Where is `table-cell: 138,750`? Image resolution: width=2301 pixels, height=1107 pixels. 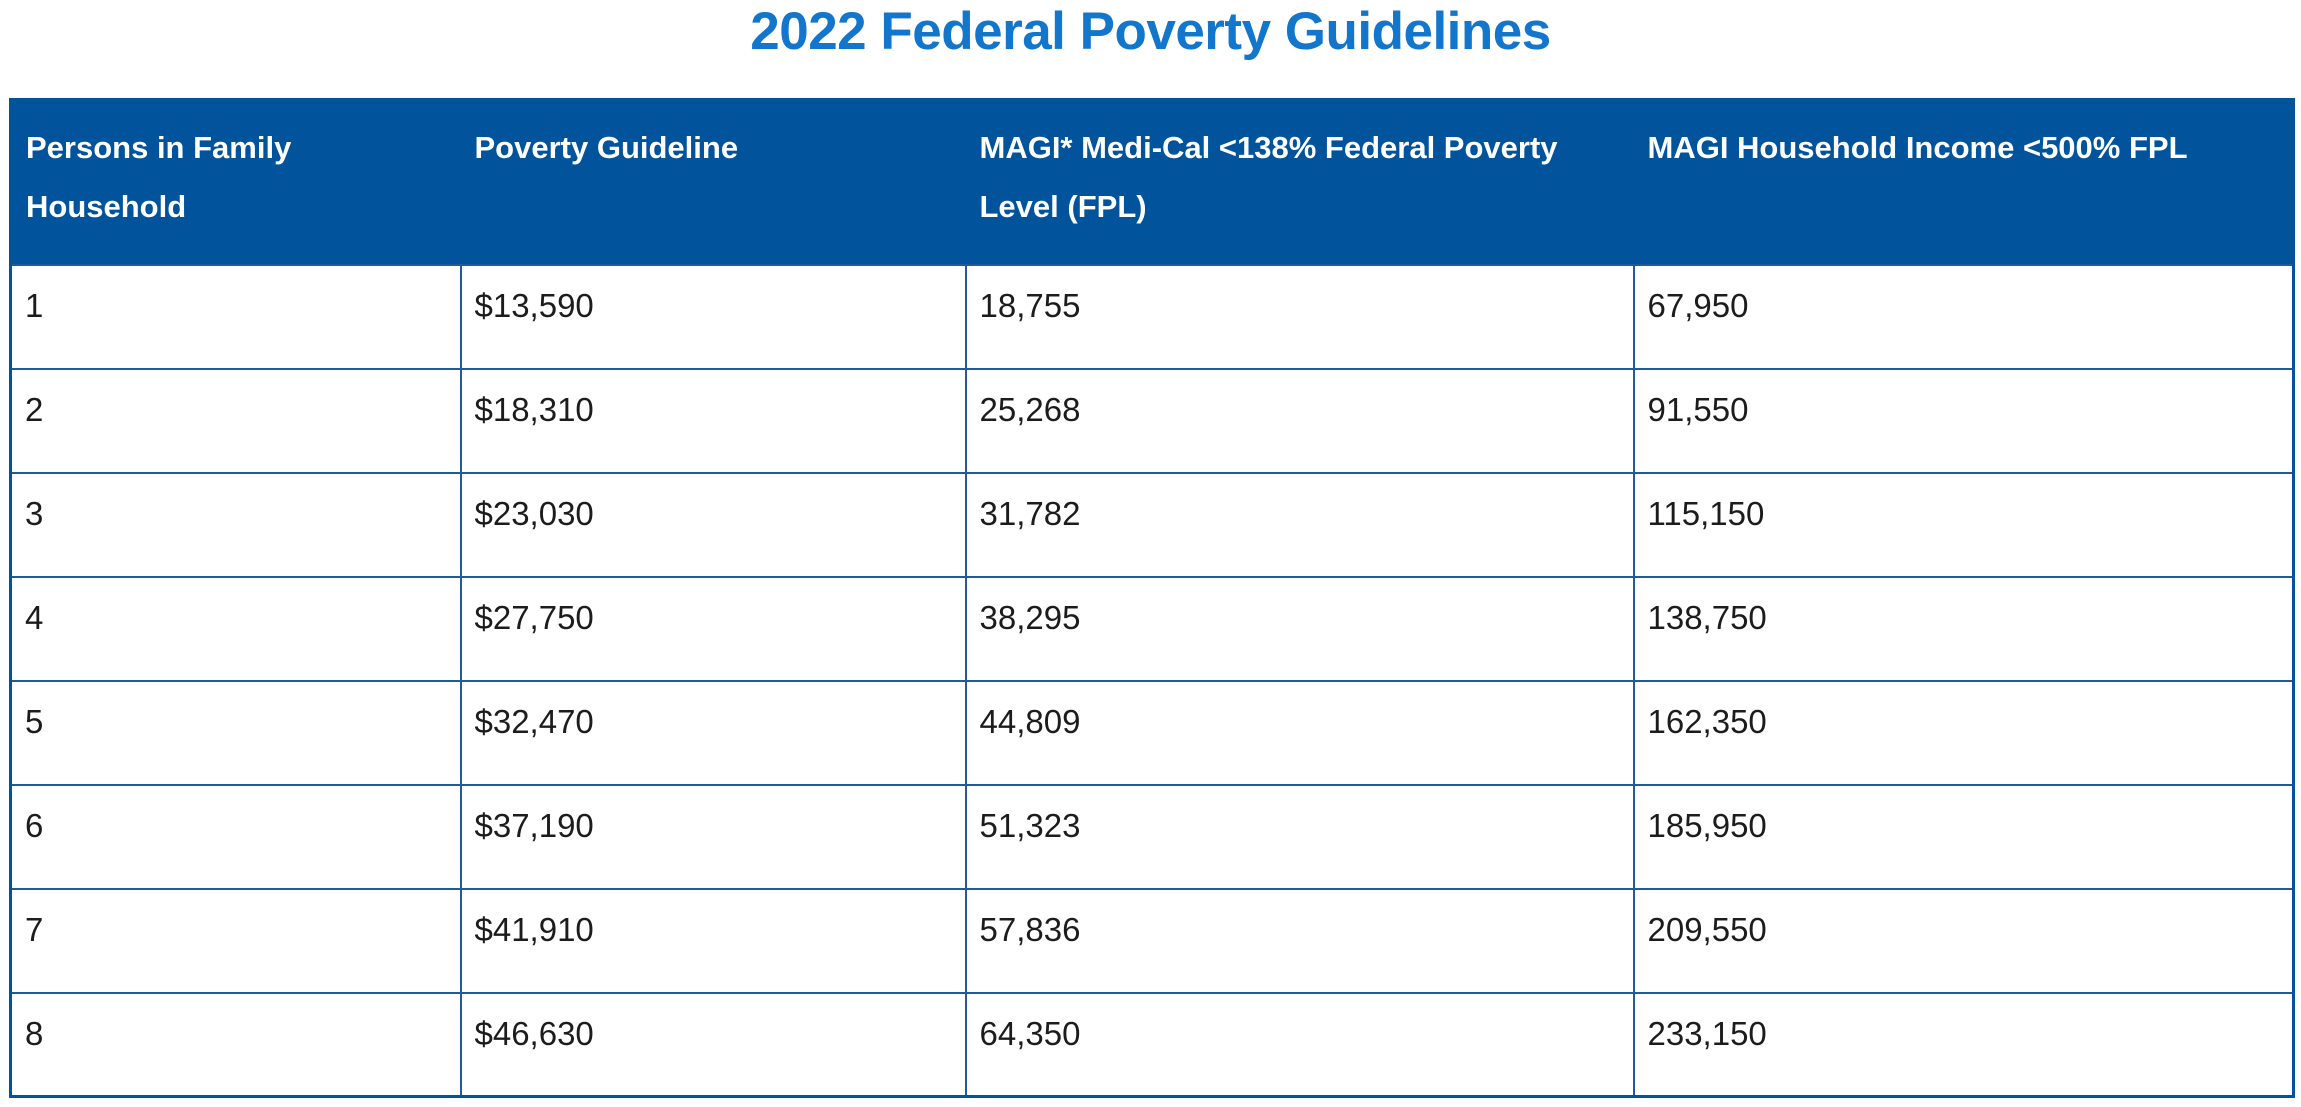 table-cell: 138,750 is located at coordinates (1963, 628).